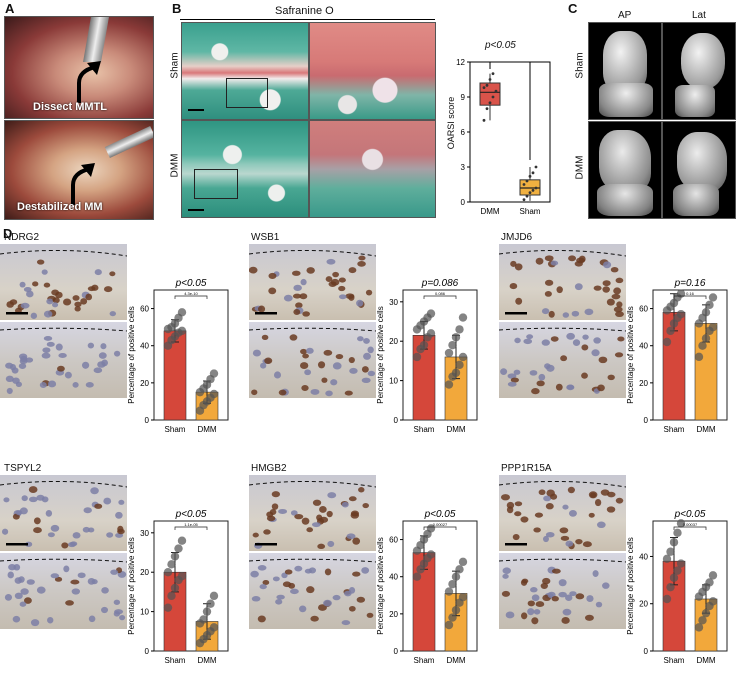  What do you see at coordinates (580, 65) in the screenshot?
I see `c-row-label-sham: Sham` at bounding box center [580, 65].